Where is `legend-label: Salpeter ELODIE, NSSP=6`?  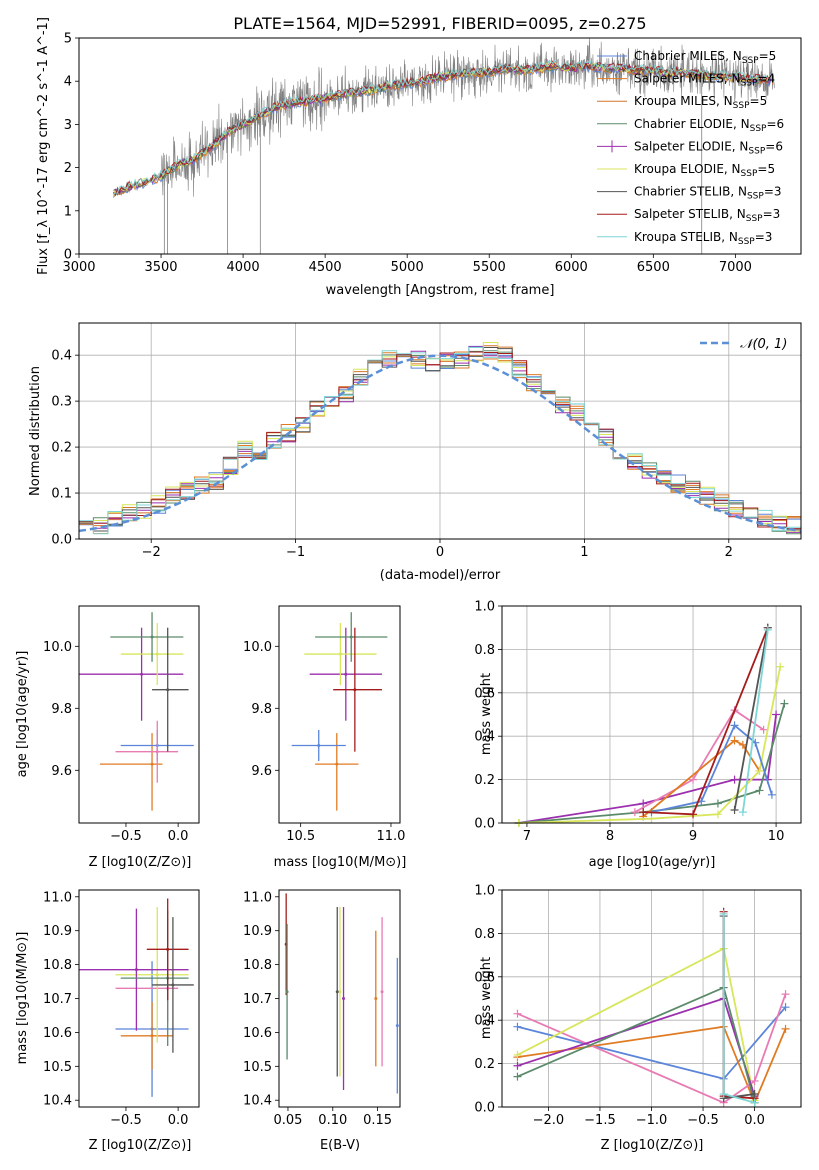 legend-label: Salpeter ELODIE, NSSP=6 is located at coordinates (708, 147).